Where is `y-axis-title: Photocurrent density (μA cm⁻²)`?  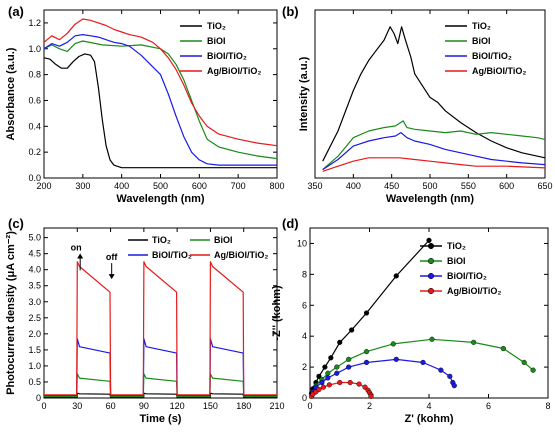
y-axis-title: Photocurrent density (μA cm⁻²) is located at coordinates (11, 313).